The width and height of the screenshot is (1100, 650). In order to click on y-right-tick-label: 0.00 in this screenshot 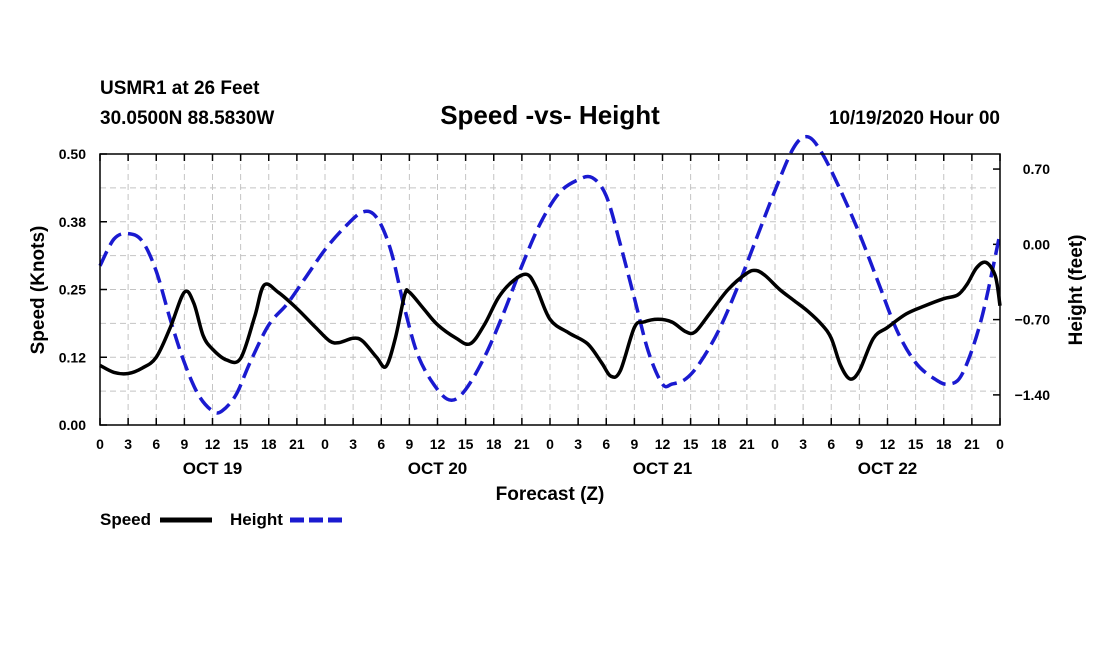, I will do `click(1036, 244)`.